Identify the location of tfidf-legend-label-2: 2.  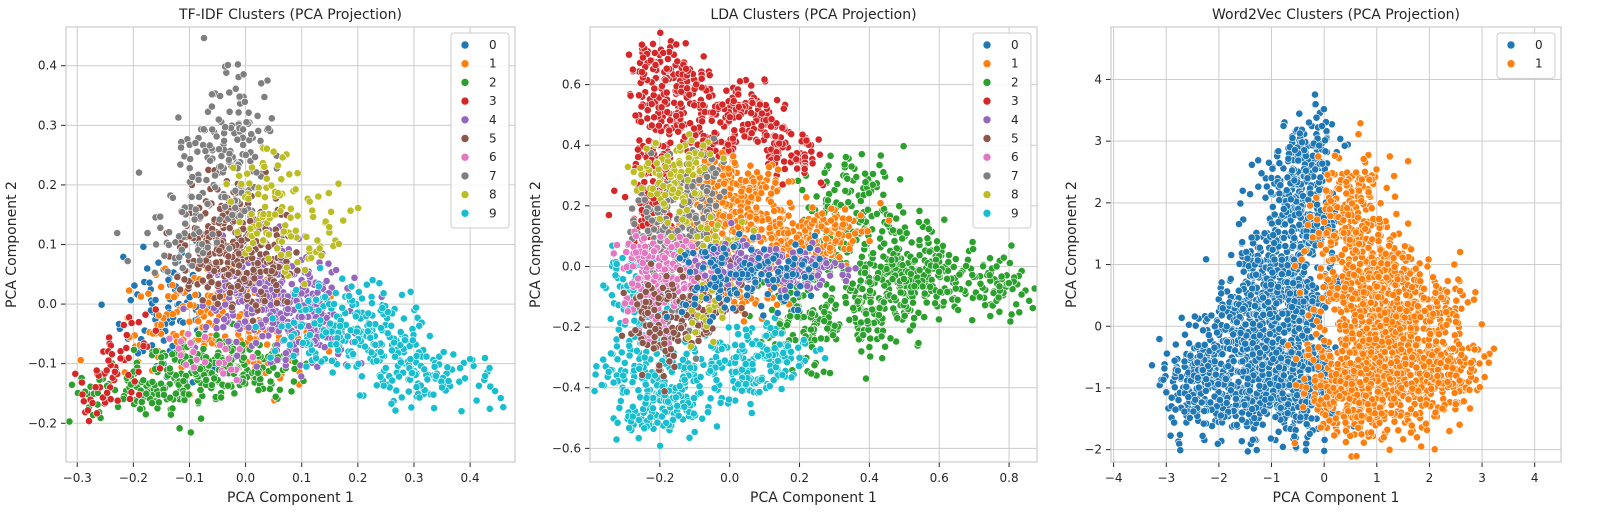
(493, 82).